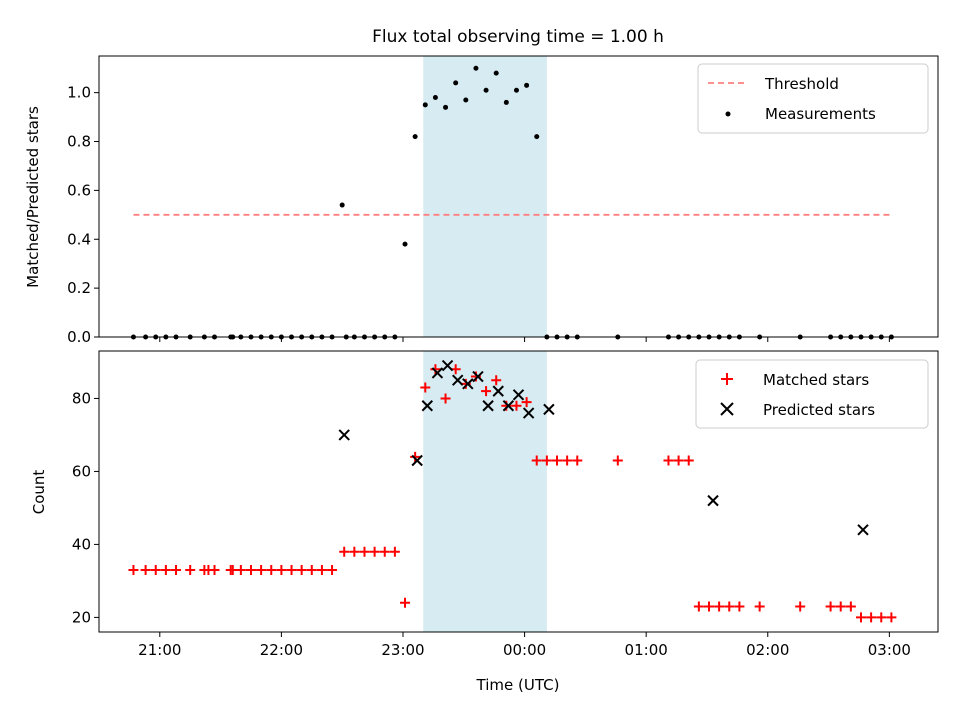 This screenshot has height=720, width=960. Describe the element at coordinates (79, 93) in the screenshot. I see `y-tick-label: 1.0` at that location.